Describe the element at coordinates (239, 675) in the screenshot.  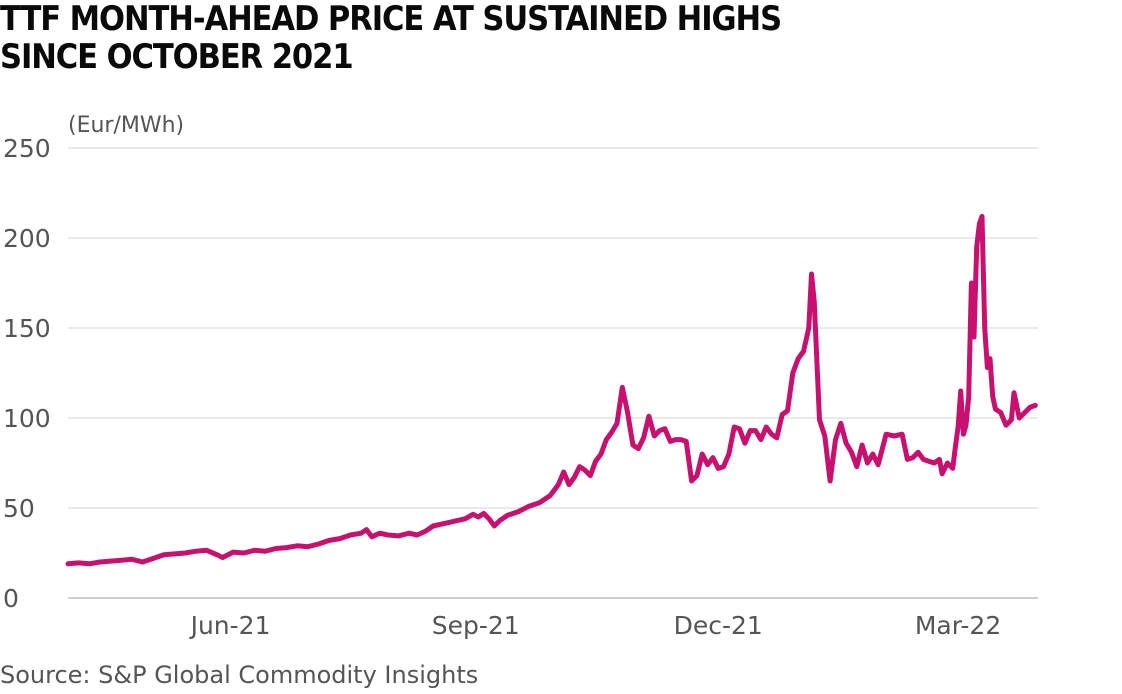
I see `source-note: Source: S&P Global Commodity Insights` at that location.